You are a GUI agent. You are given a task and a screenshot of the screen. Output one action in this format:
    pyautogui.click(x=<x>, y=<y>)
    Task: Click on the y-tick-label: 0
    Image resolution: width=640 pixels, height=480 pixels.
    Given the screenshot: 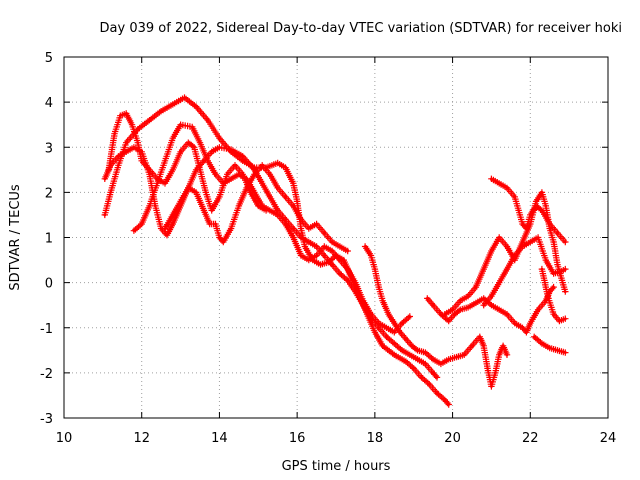 What is the action you would take?
    pyautogui.click(x=49, y=284)
    